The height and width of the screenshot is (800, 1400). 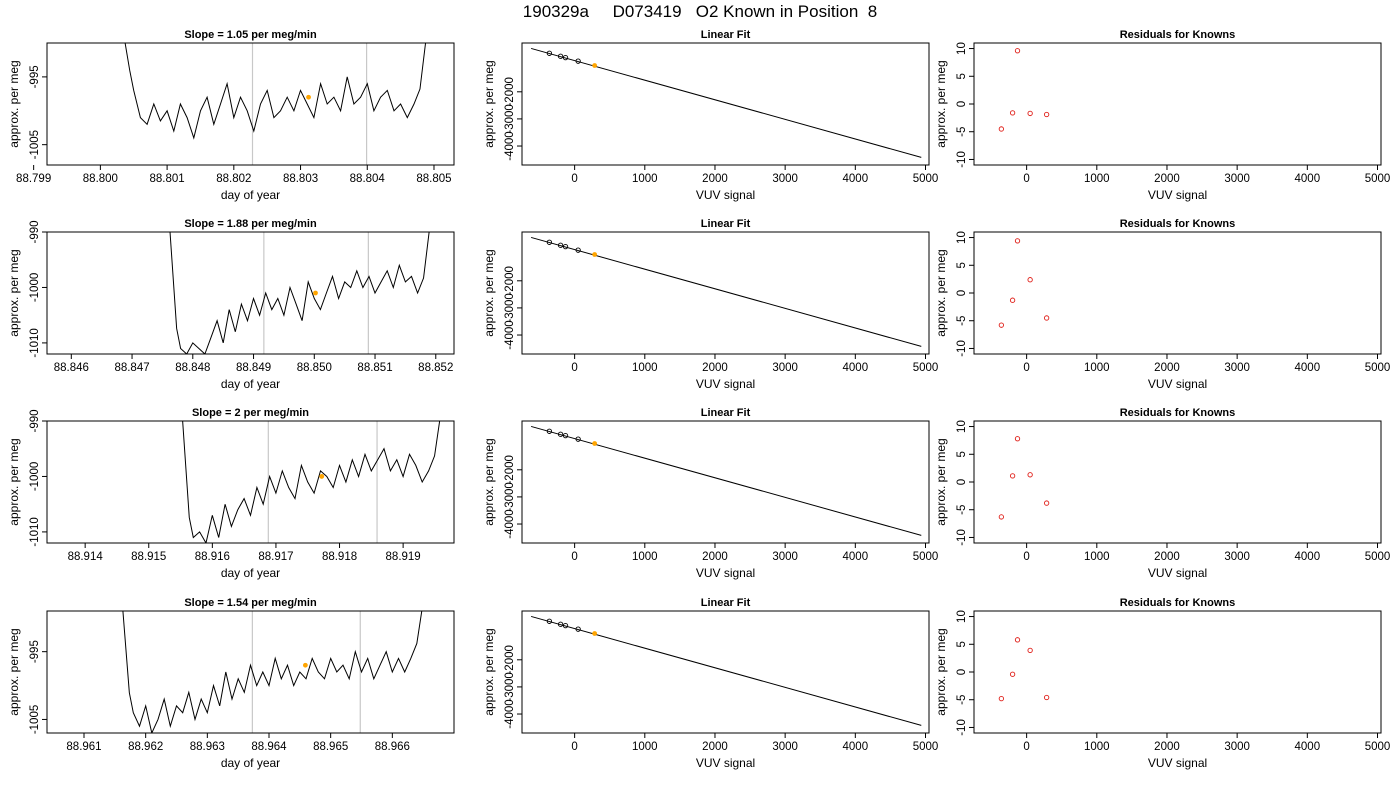 I want to click on x-tick-label: 88.800, so click(x=100, y=179).